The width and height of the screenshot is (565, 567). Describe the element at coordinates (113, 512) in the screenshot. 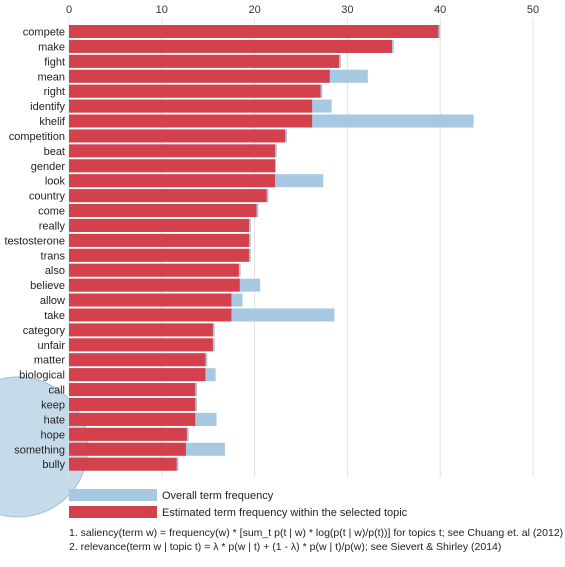

I see `legend-swatch-estimated` at that location.